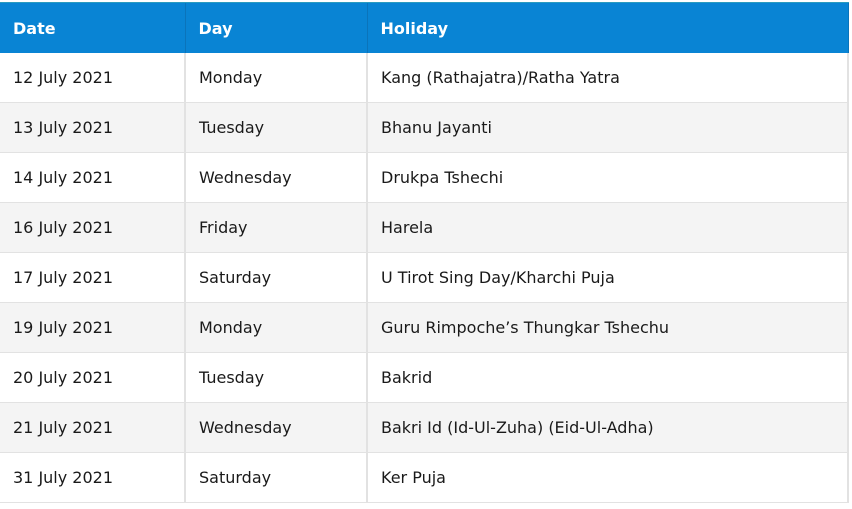 The image size is (852, 509). What do you see at coordinates (93, 177) in the screenshot?
I see `date-cell: 14 July 2021` at bounding box center [93, 177].